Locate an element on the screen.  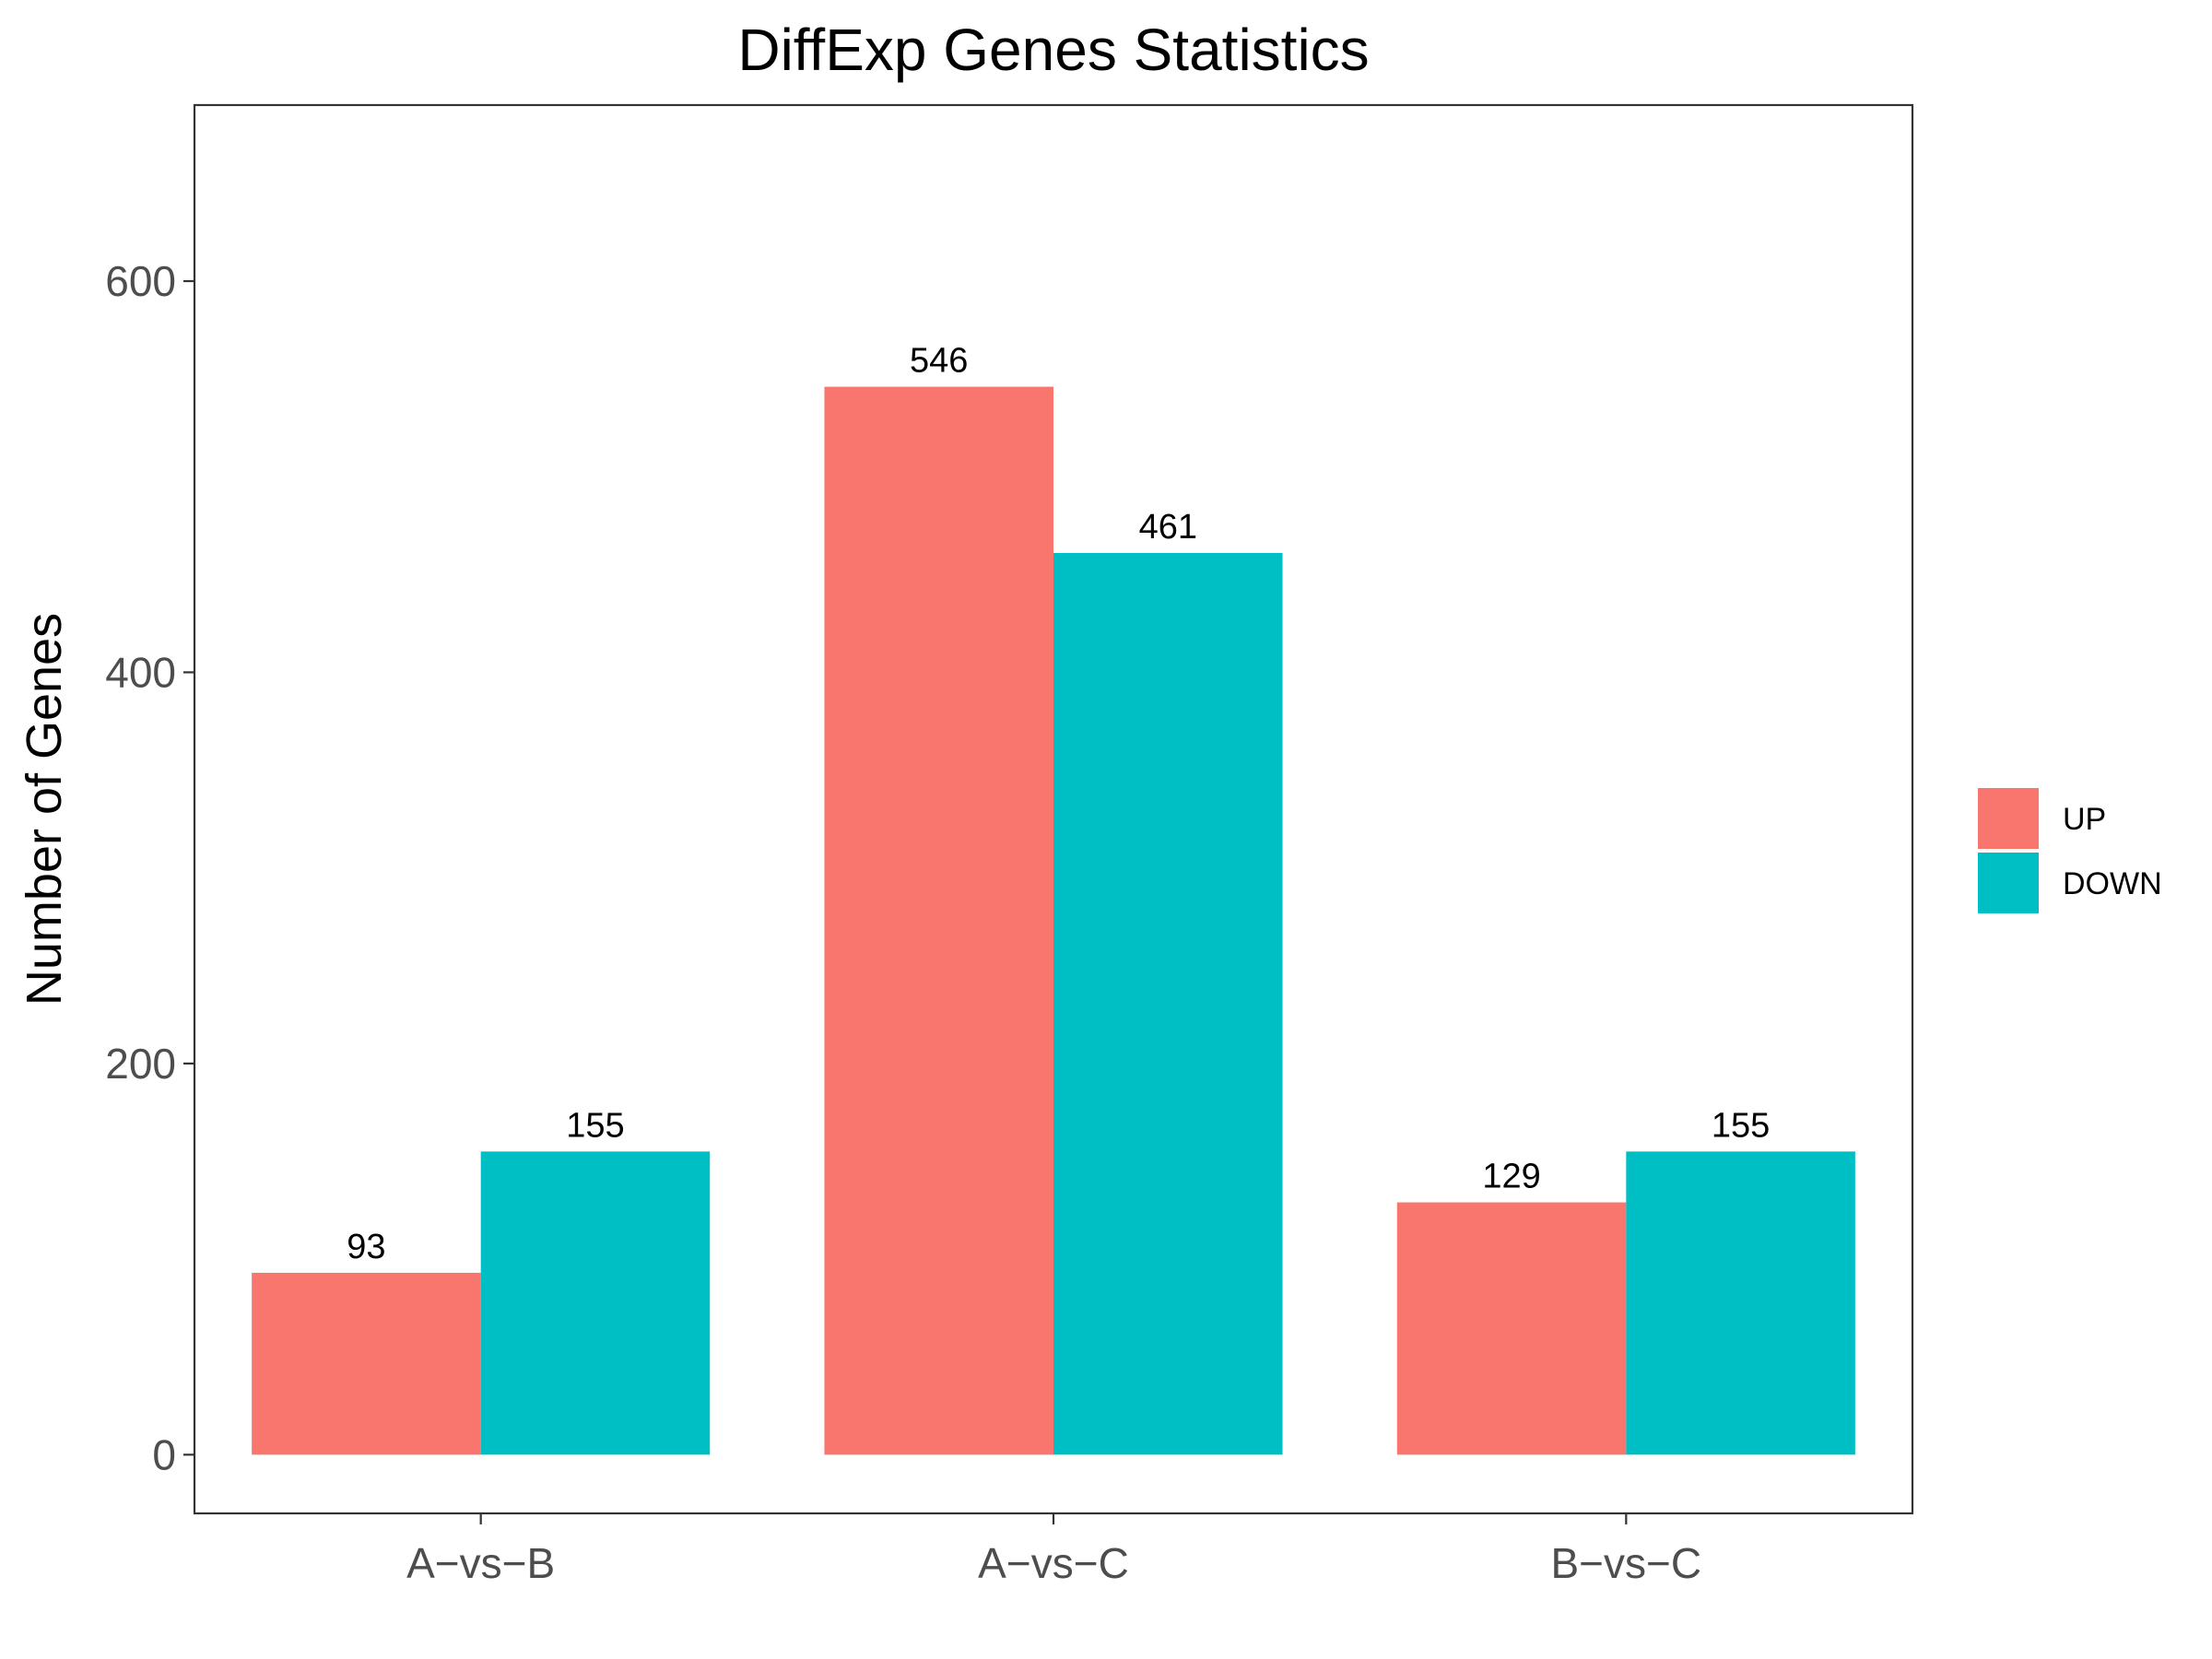
x-tick-label: A−vs−B is located at coordinates (480, 1563).